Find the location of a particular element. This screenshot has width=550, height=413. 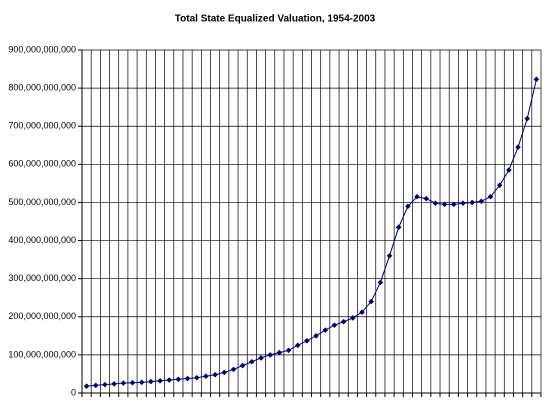

y-tick-label: 300,000,000,000 is located at coordinates (42, 278).